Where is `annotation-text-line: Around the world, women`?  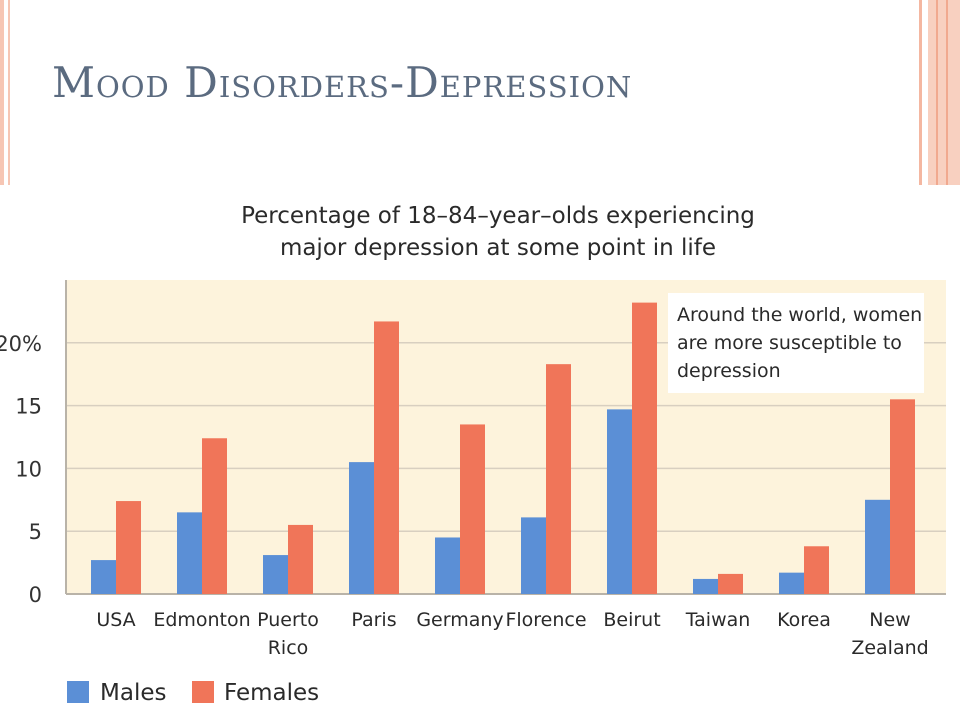
annotation-text-line: Around the world, women is located at coordinates (799, 315).